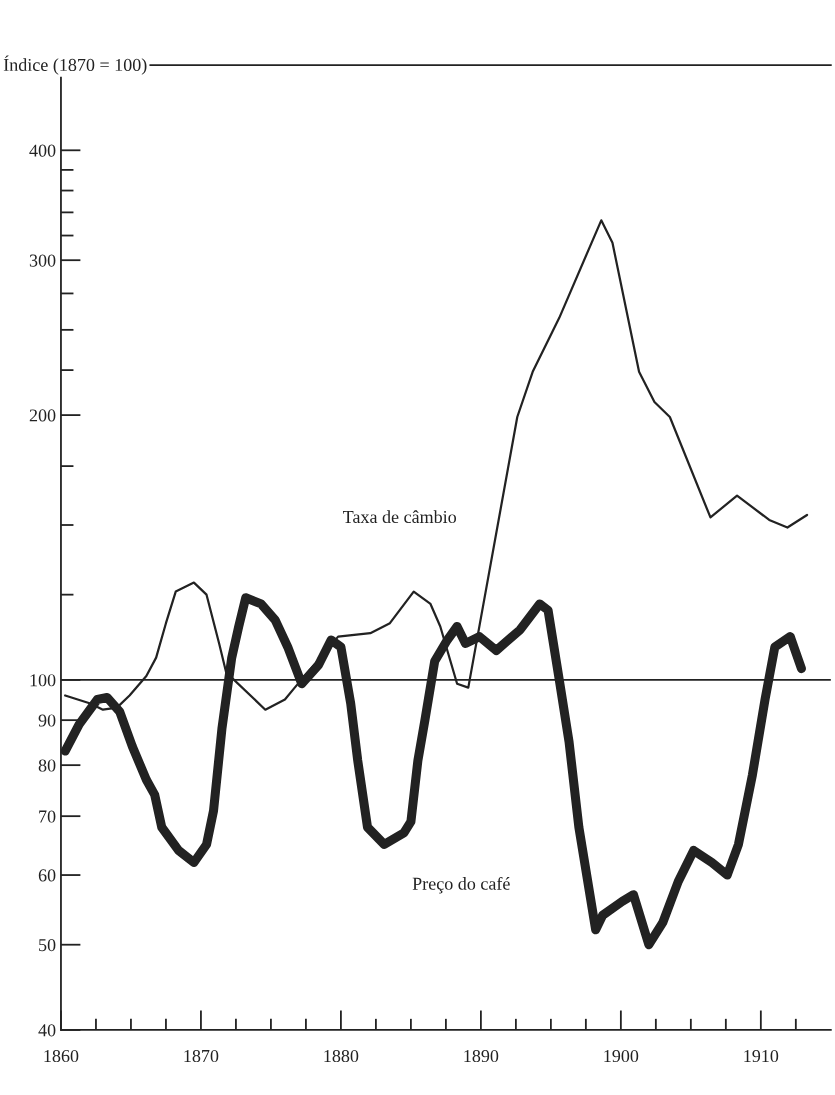 Image resolution: width=835 pixels, height=1095 pixels. Describe the element at coordinates (47, 945) in the screenshot. I see `y-tick-label: 50` at that location.